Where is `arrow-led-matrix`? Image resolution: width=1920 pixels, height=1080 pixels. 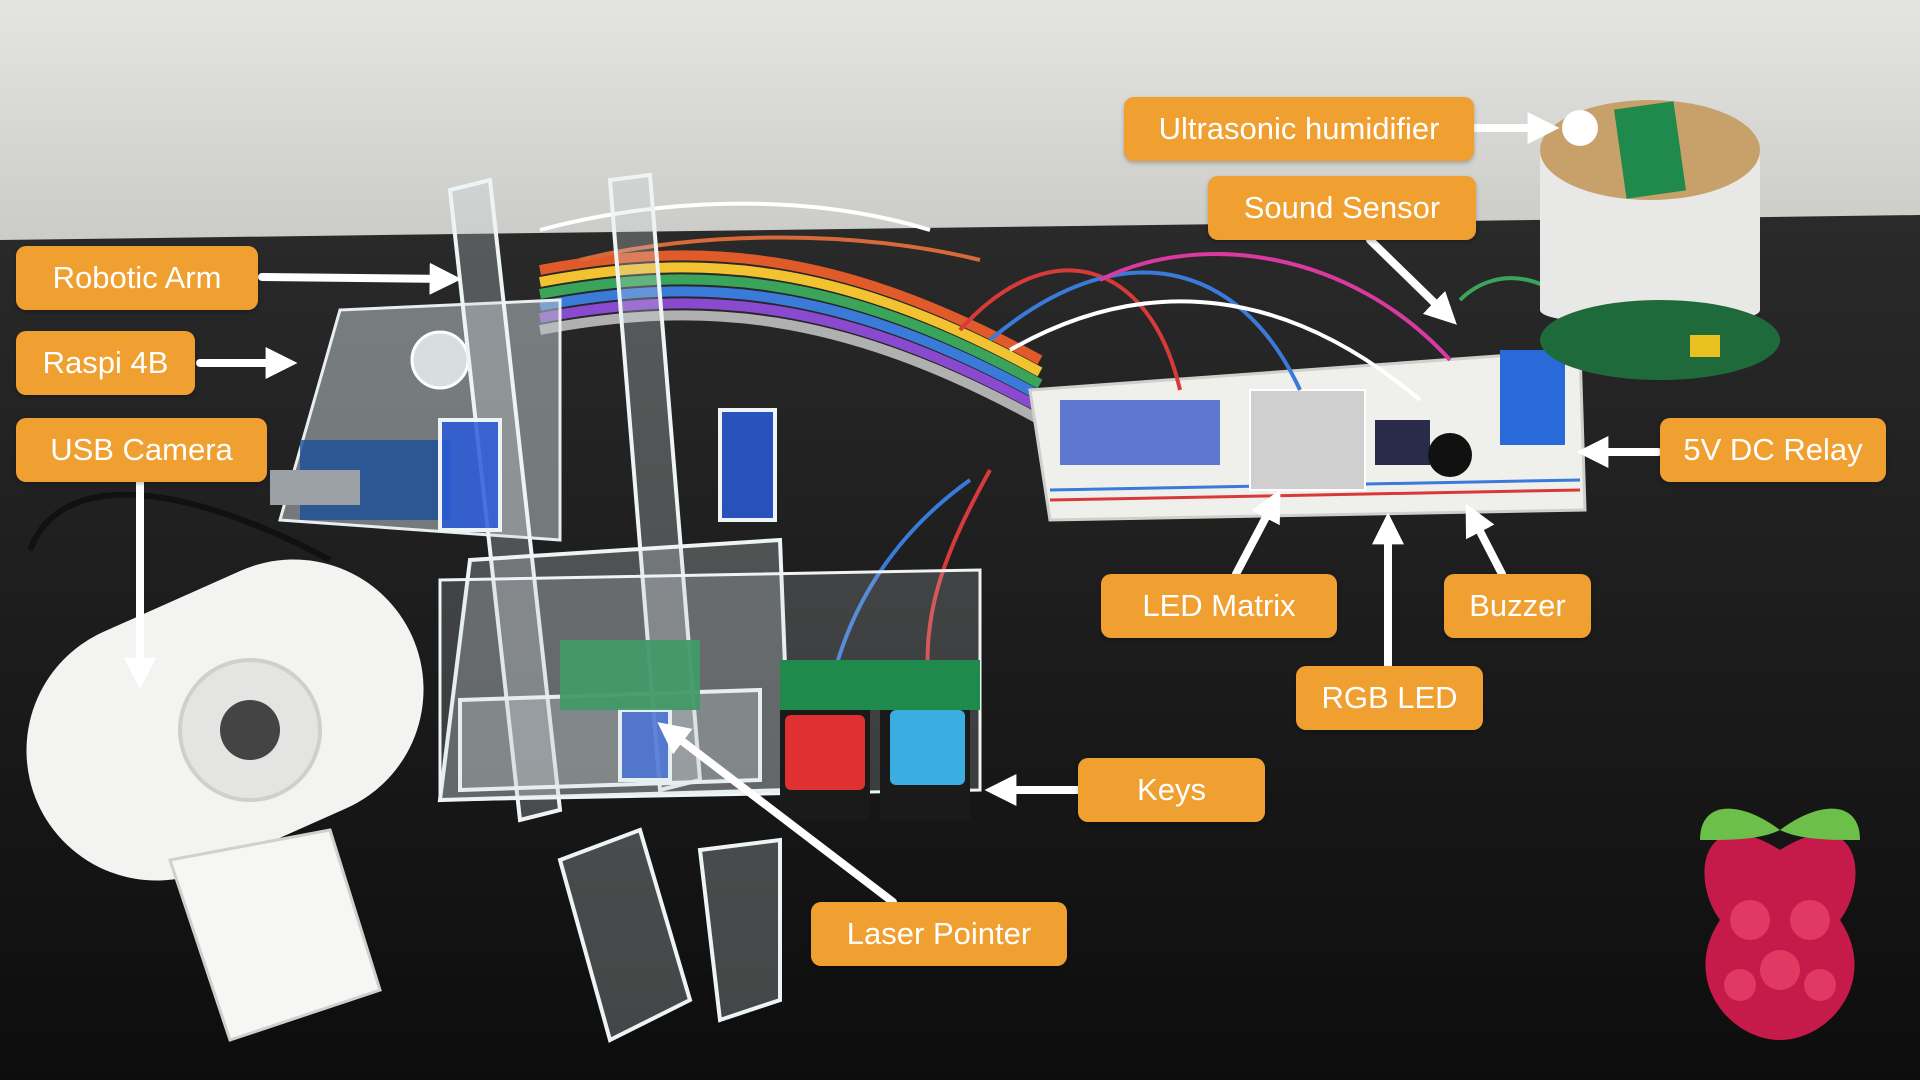
arrow-led-matrix is located at coordinates (1256, 533).